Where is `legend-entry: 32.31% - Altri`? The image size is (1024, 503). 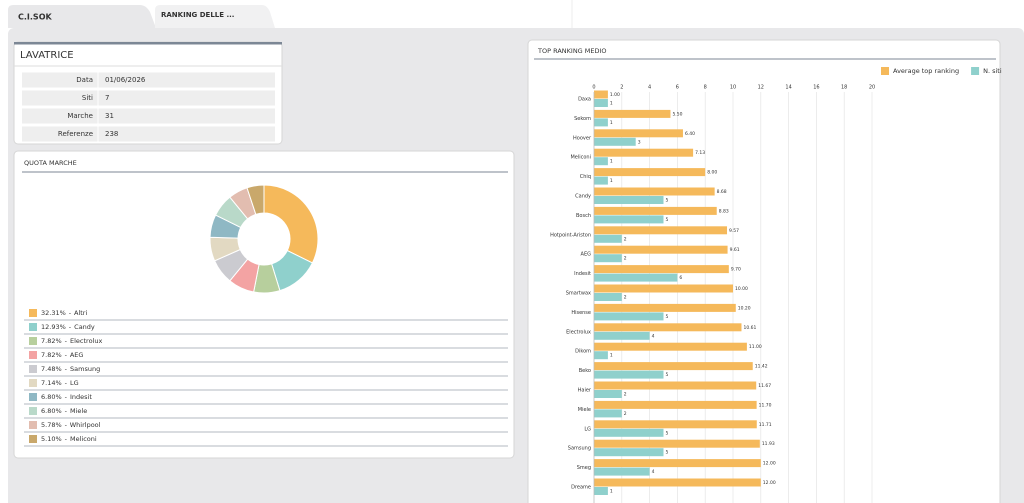 legend-entry: 32.31% - Altri is located at coordinates (64, 313).